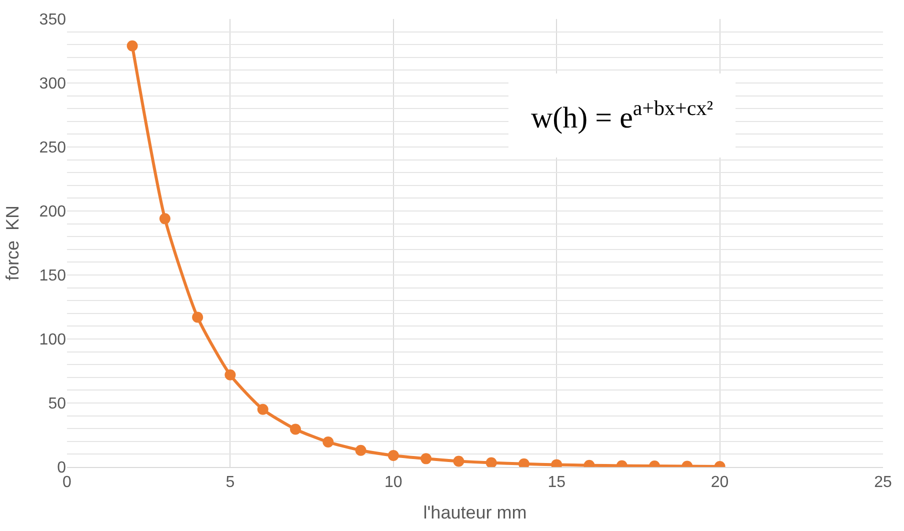  What do you see at coordinates (52, 212) in the screenshot?
I see `y-tick-label: 200` at bounding box center [52, 212].